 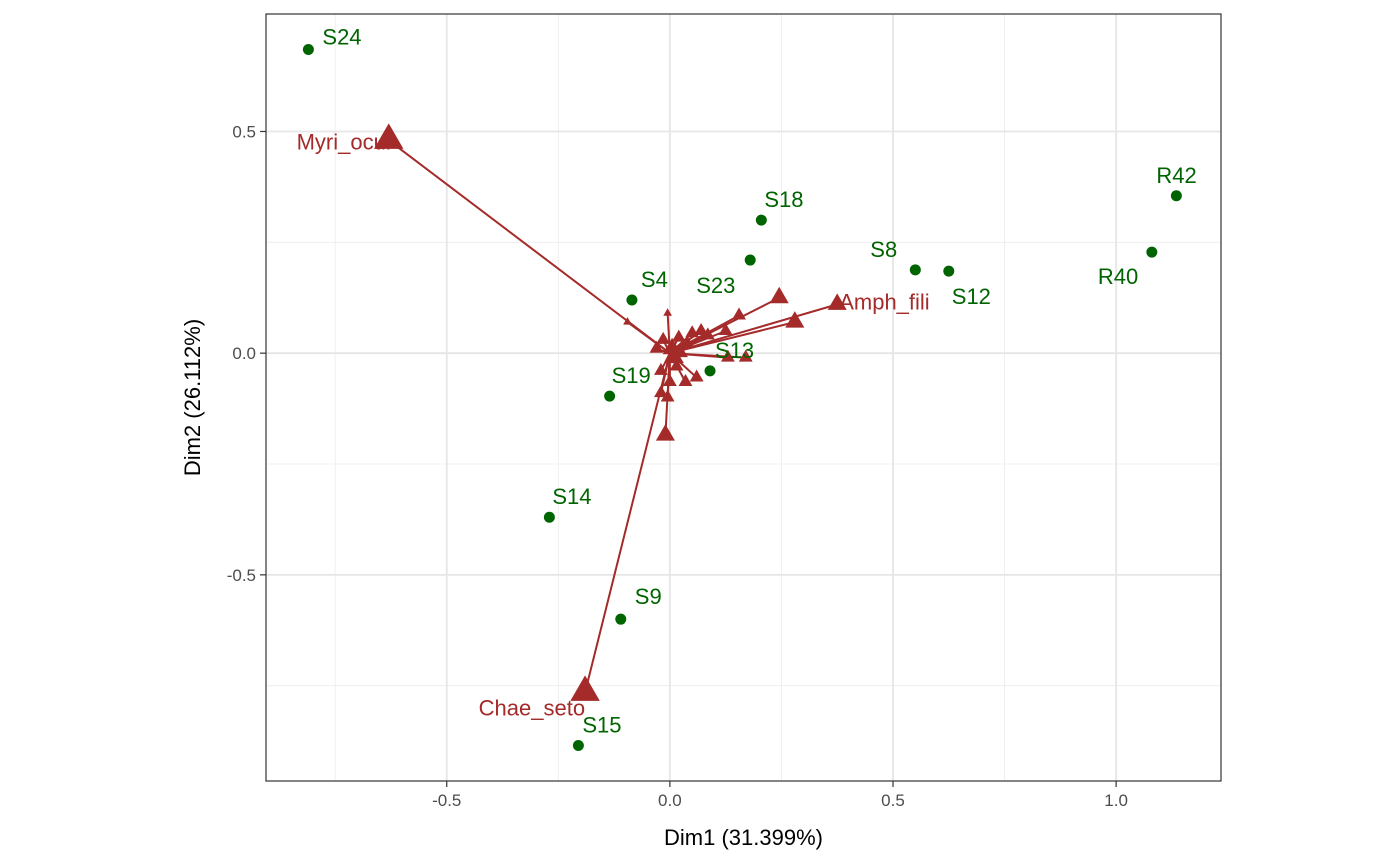 I want to click on site-label: S13, so click(x=734, y=350).